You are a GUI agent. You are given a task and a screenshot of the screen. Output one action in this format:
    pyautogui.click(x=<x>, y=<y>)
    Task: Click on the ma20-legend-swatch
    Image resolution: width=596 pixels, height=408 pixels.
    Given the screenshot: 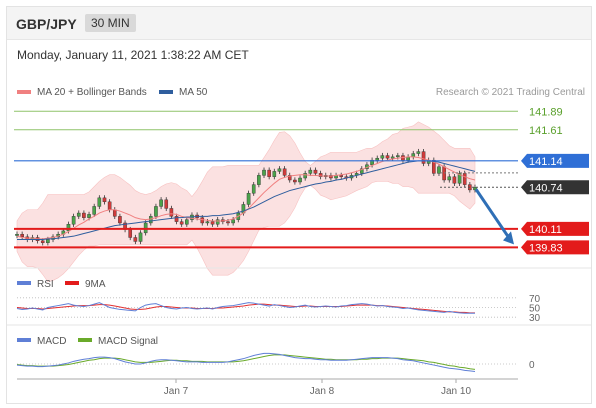 What is the action you would take?
    pyautogui.click(x=24, y=92)
    